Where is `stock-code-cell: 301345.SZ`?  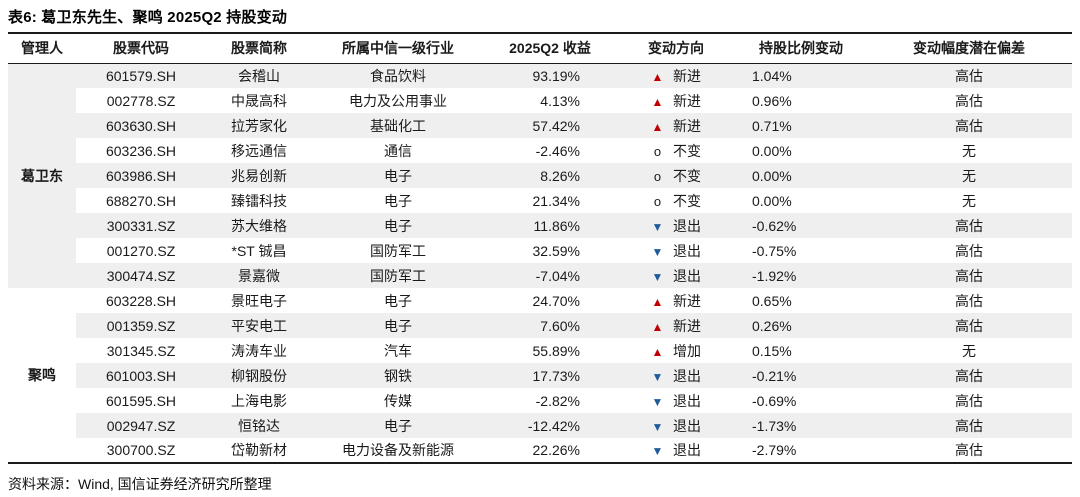 stock-code-cell: 301345.SZ is located at coordinates (141, 350).